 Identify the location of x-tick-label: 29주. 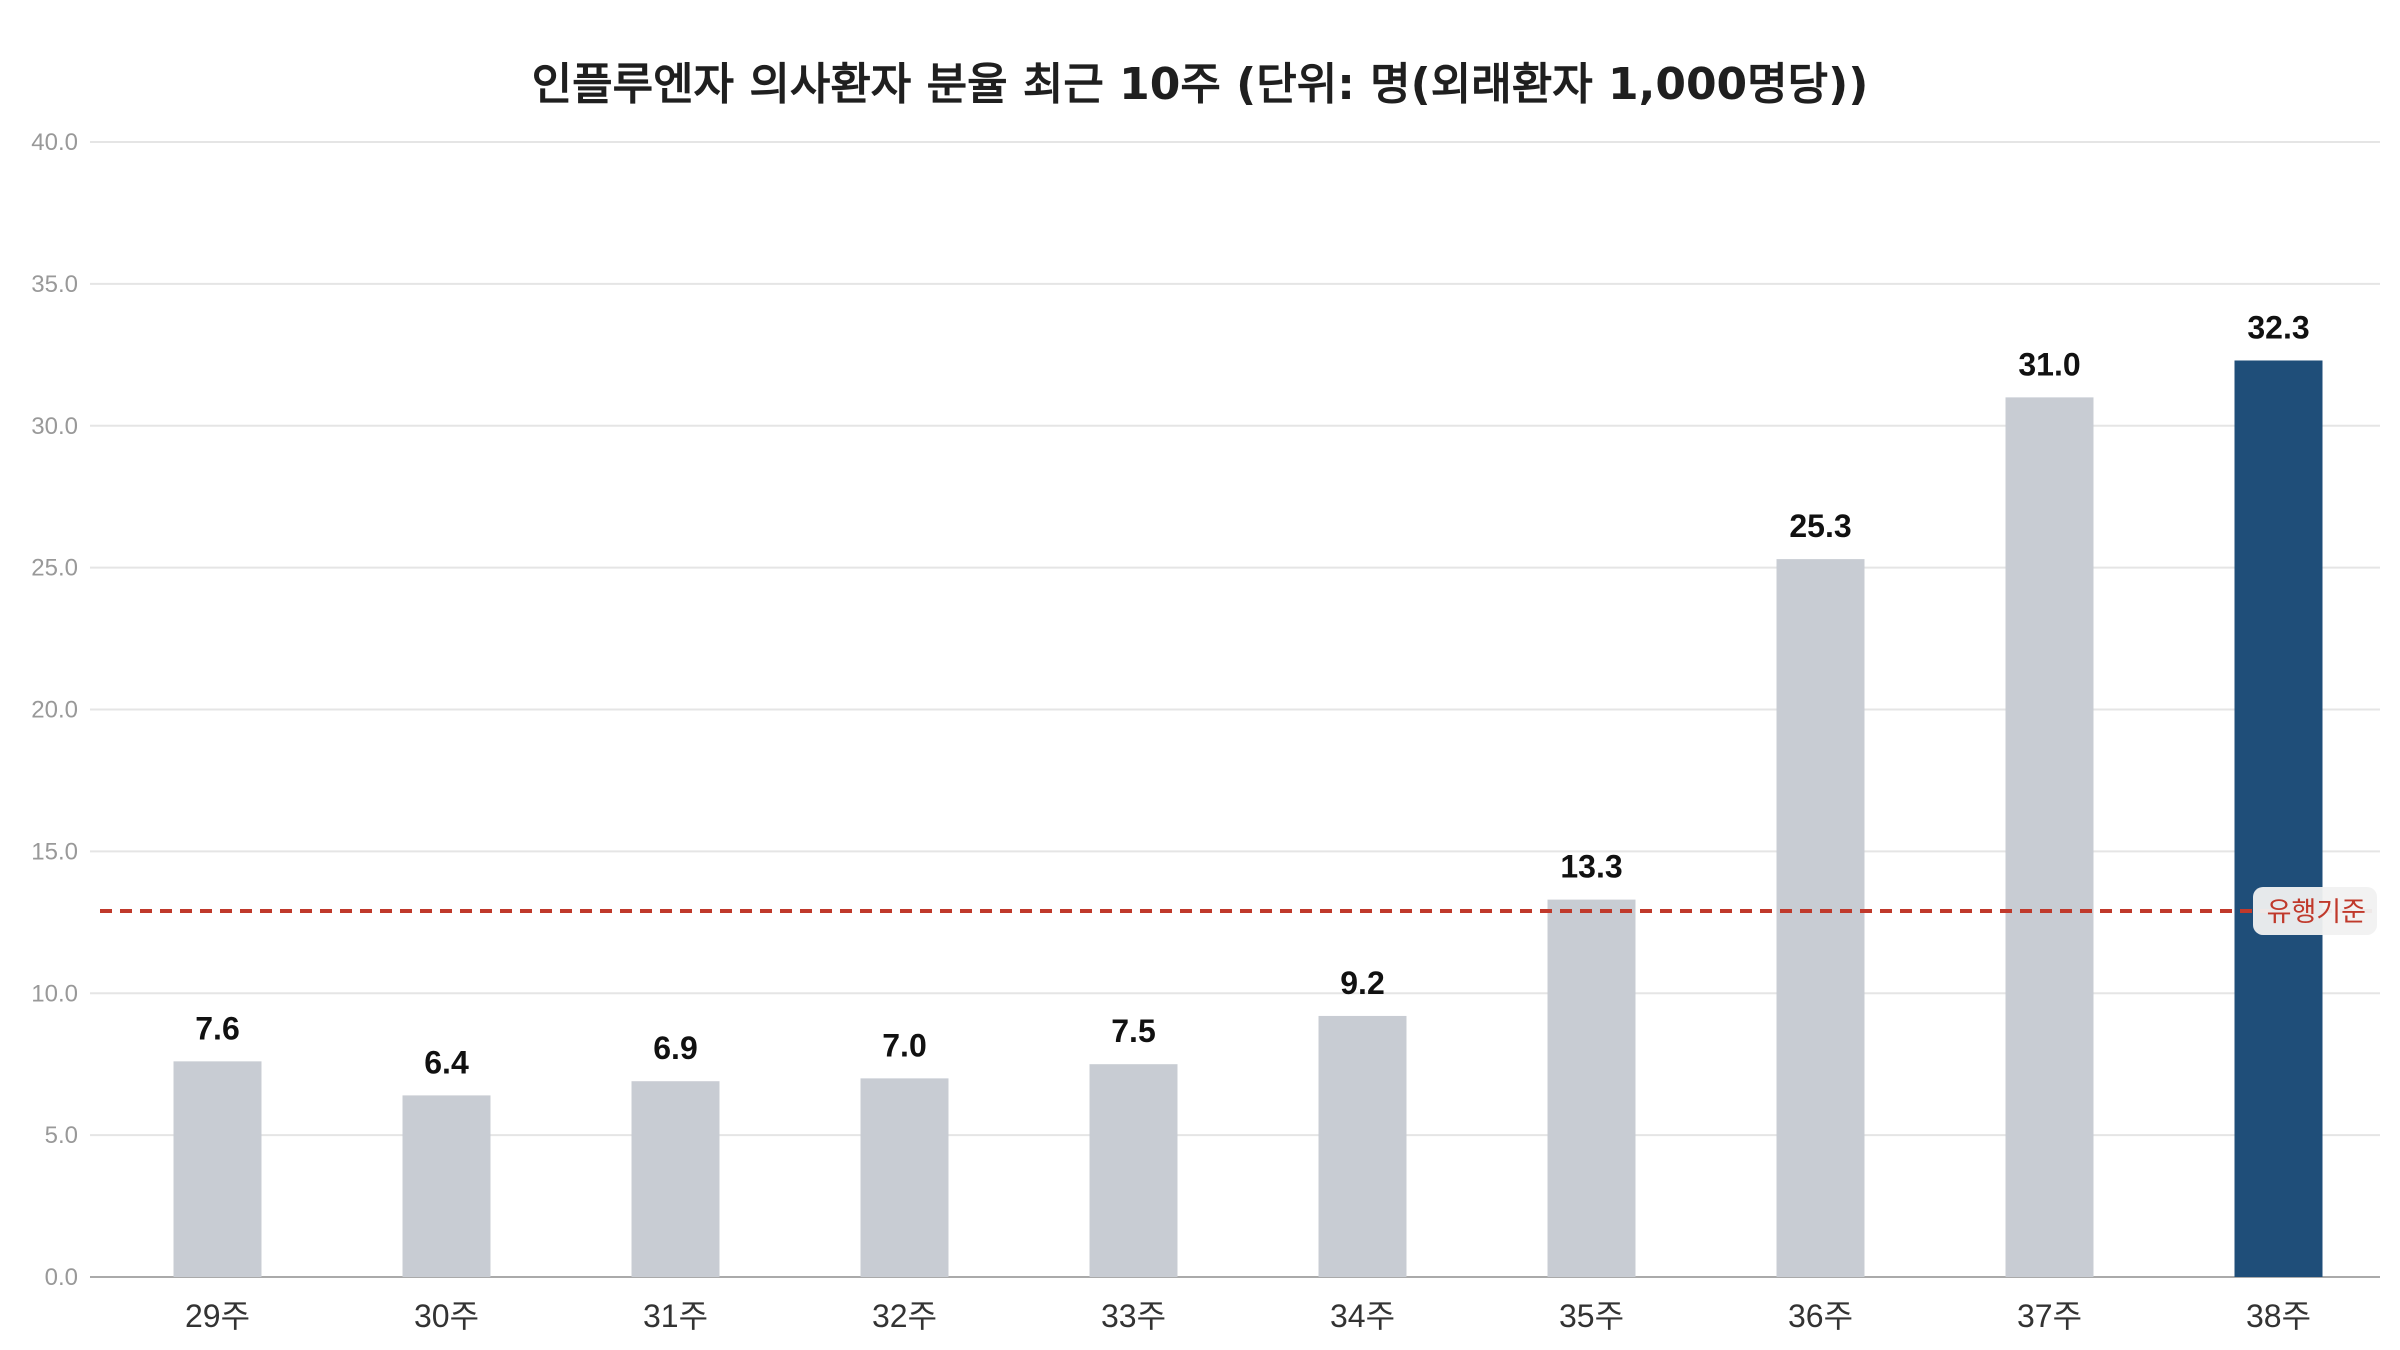
(217, 1316).